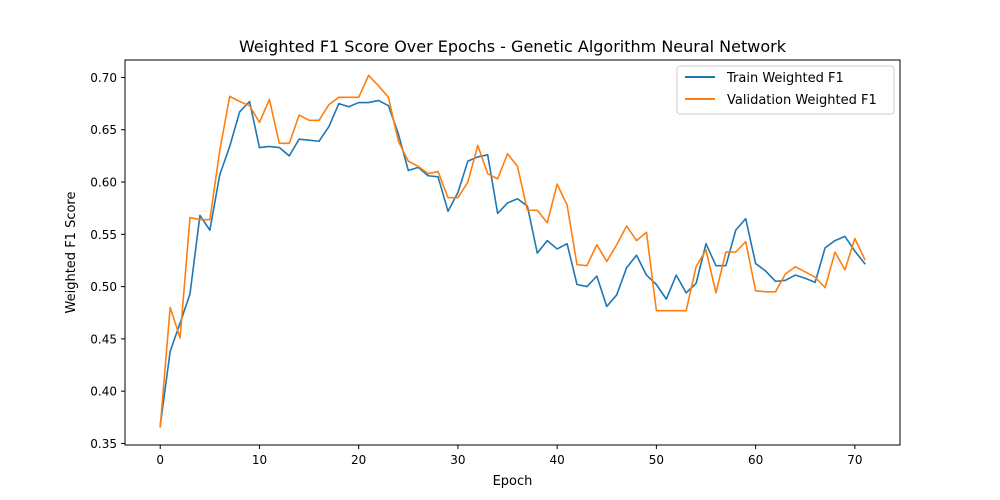 Image resolution: width=1000 pixels, height=500 pixels. What do you see at coordinates (785, 78) in the screenshot?
I see `legend-label-train: Train Weighted F1` at bounding box center [785, 78].